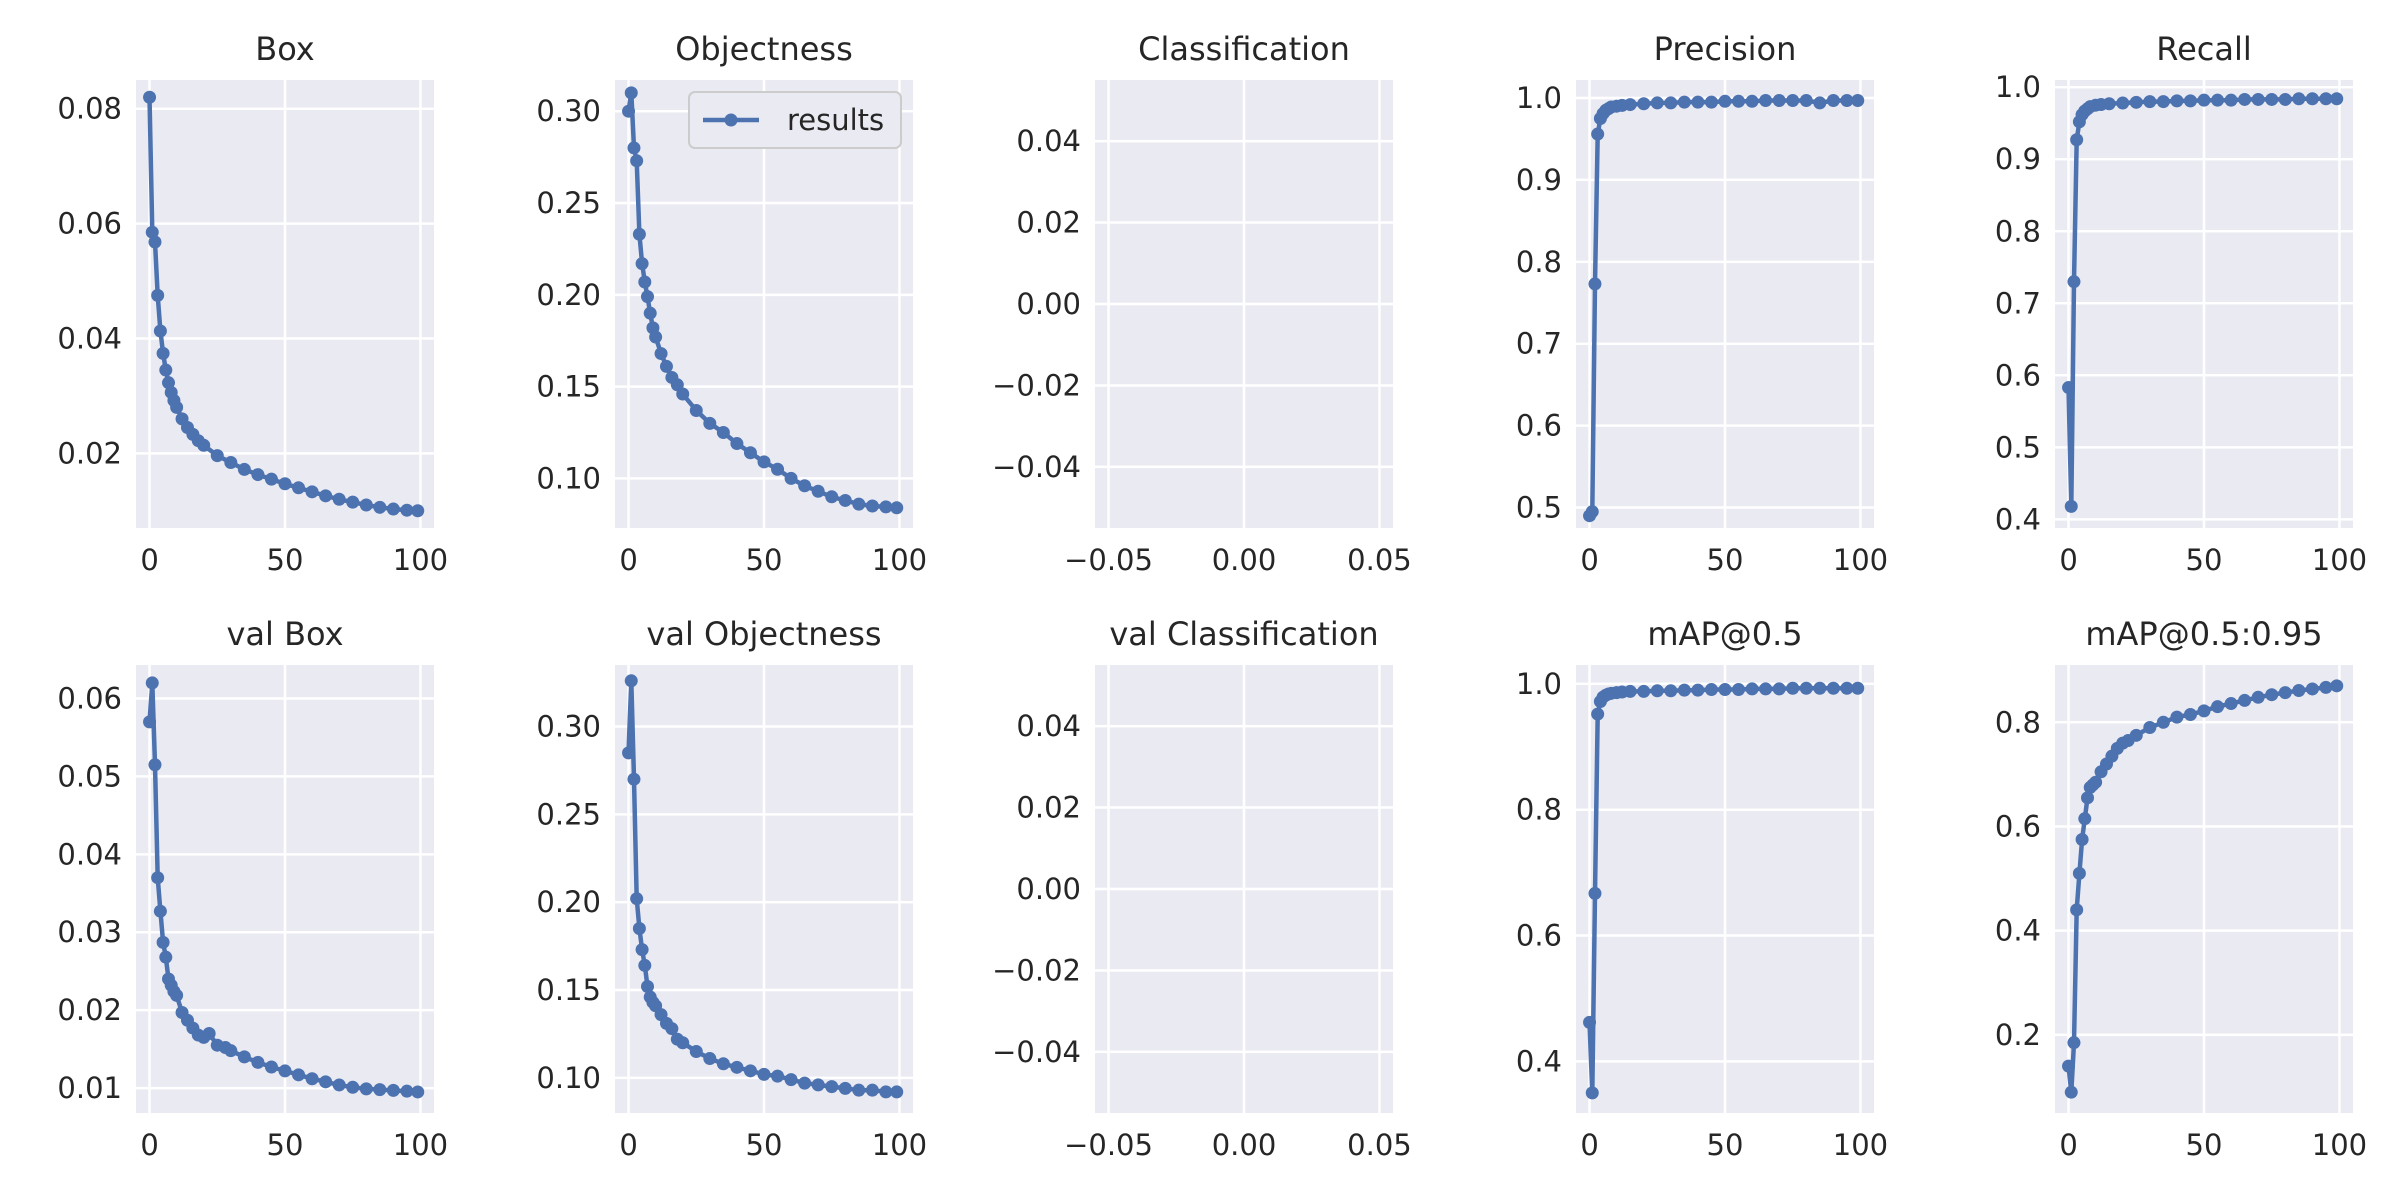 This screenshot has height=1200, width=2400. Describe the element at coordinates (2018, 447) in the screenshot. I see `y-tick-label: 0.5` at that location.